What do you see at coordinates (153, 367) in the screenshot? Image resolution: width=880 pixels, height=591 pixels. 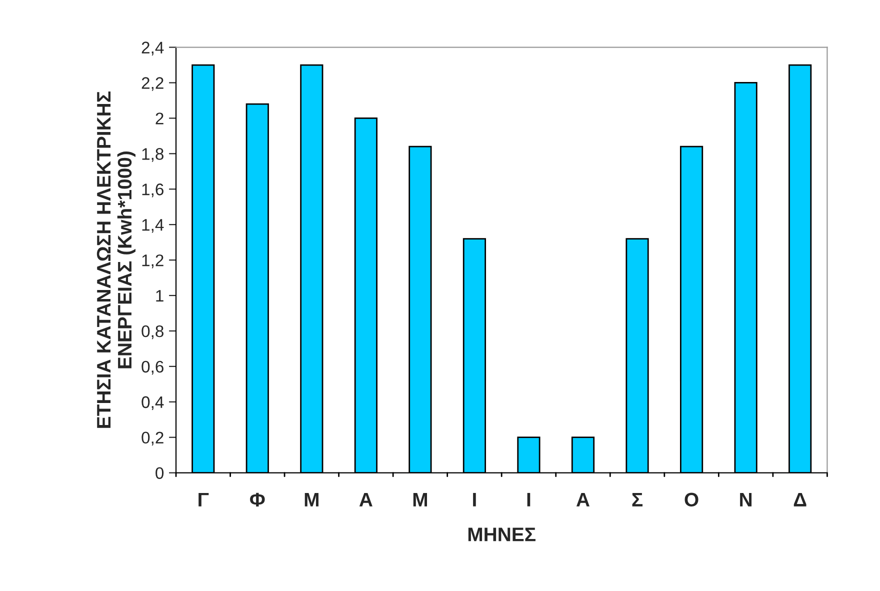 I see `y-tick-label: 0,6` at bounding box center [153, 367].